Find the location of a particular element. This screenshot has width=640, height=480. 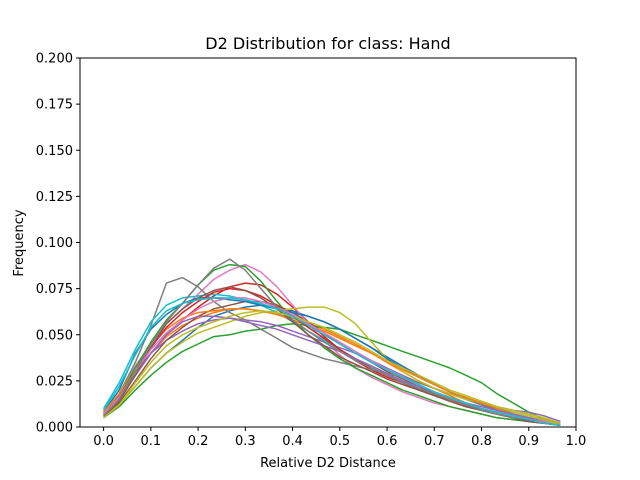

y-tick-label: 0.175 is located at coordinates (54, 105).